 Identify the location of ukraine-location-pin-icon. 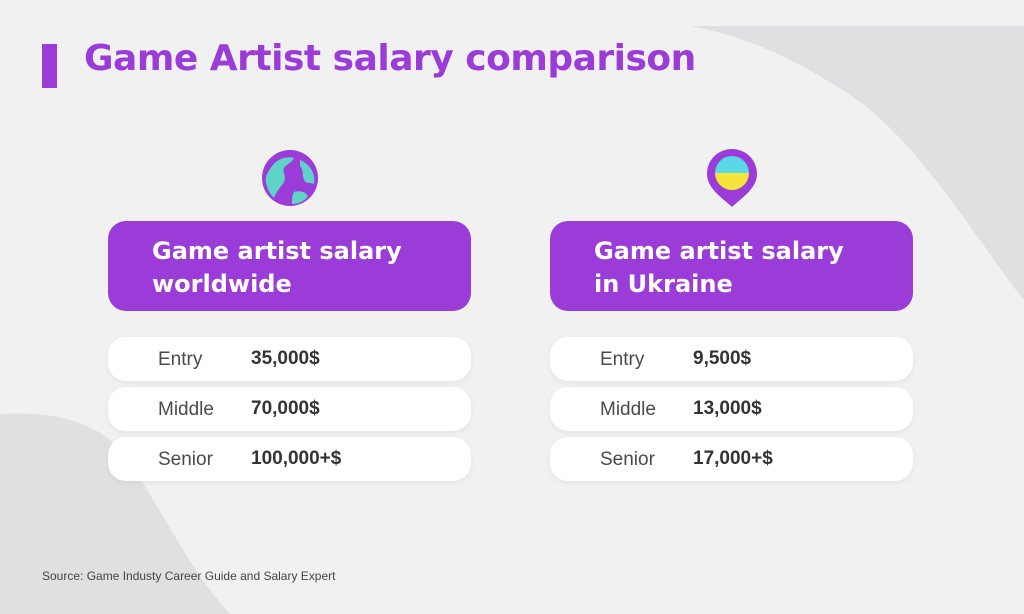
(732, 178).